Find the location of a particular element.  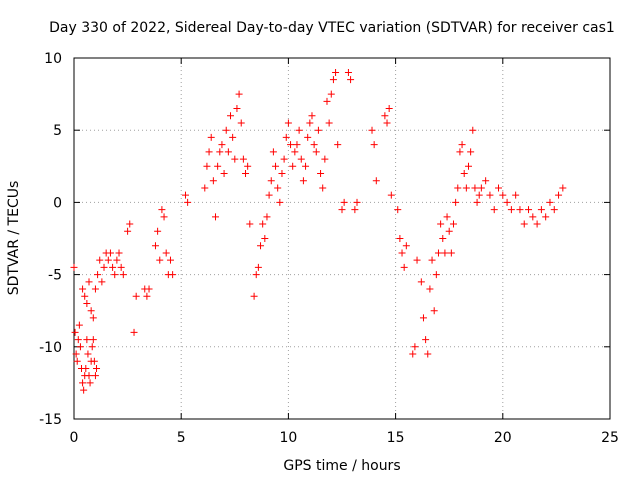

x-tick-label: 25 is located at coordinates (610, 438).